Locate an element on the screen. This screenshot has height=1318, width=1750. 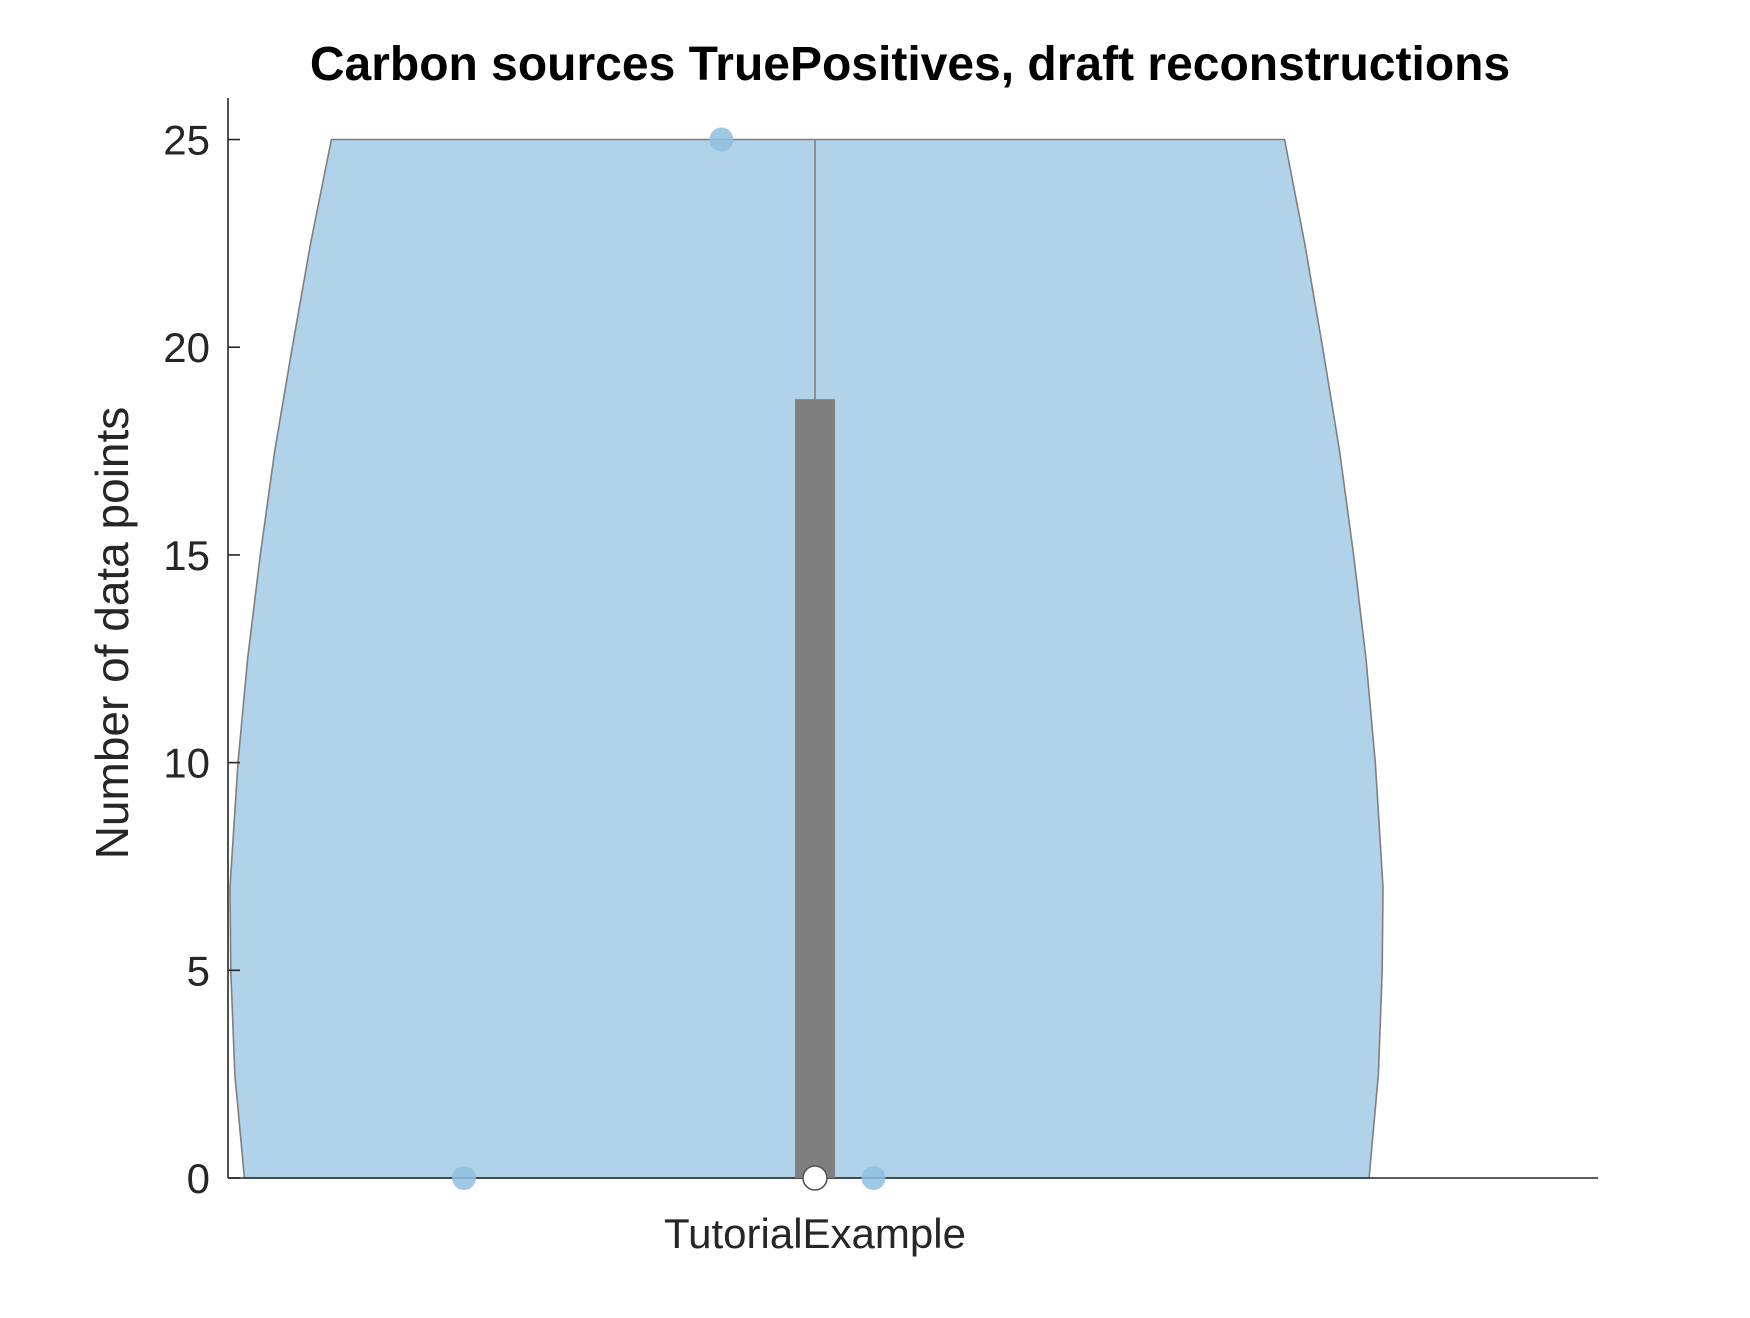
y-tick-label: 25 is located at coordinates (186, 140).